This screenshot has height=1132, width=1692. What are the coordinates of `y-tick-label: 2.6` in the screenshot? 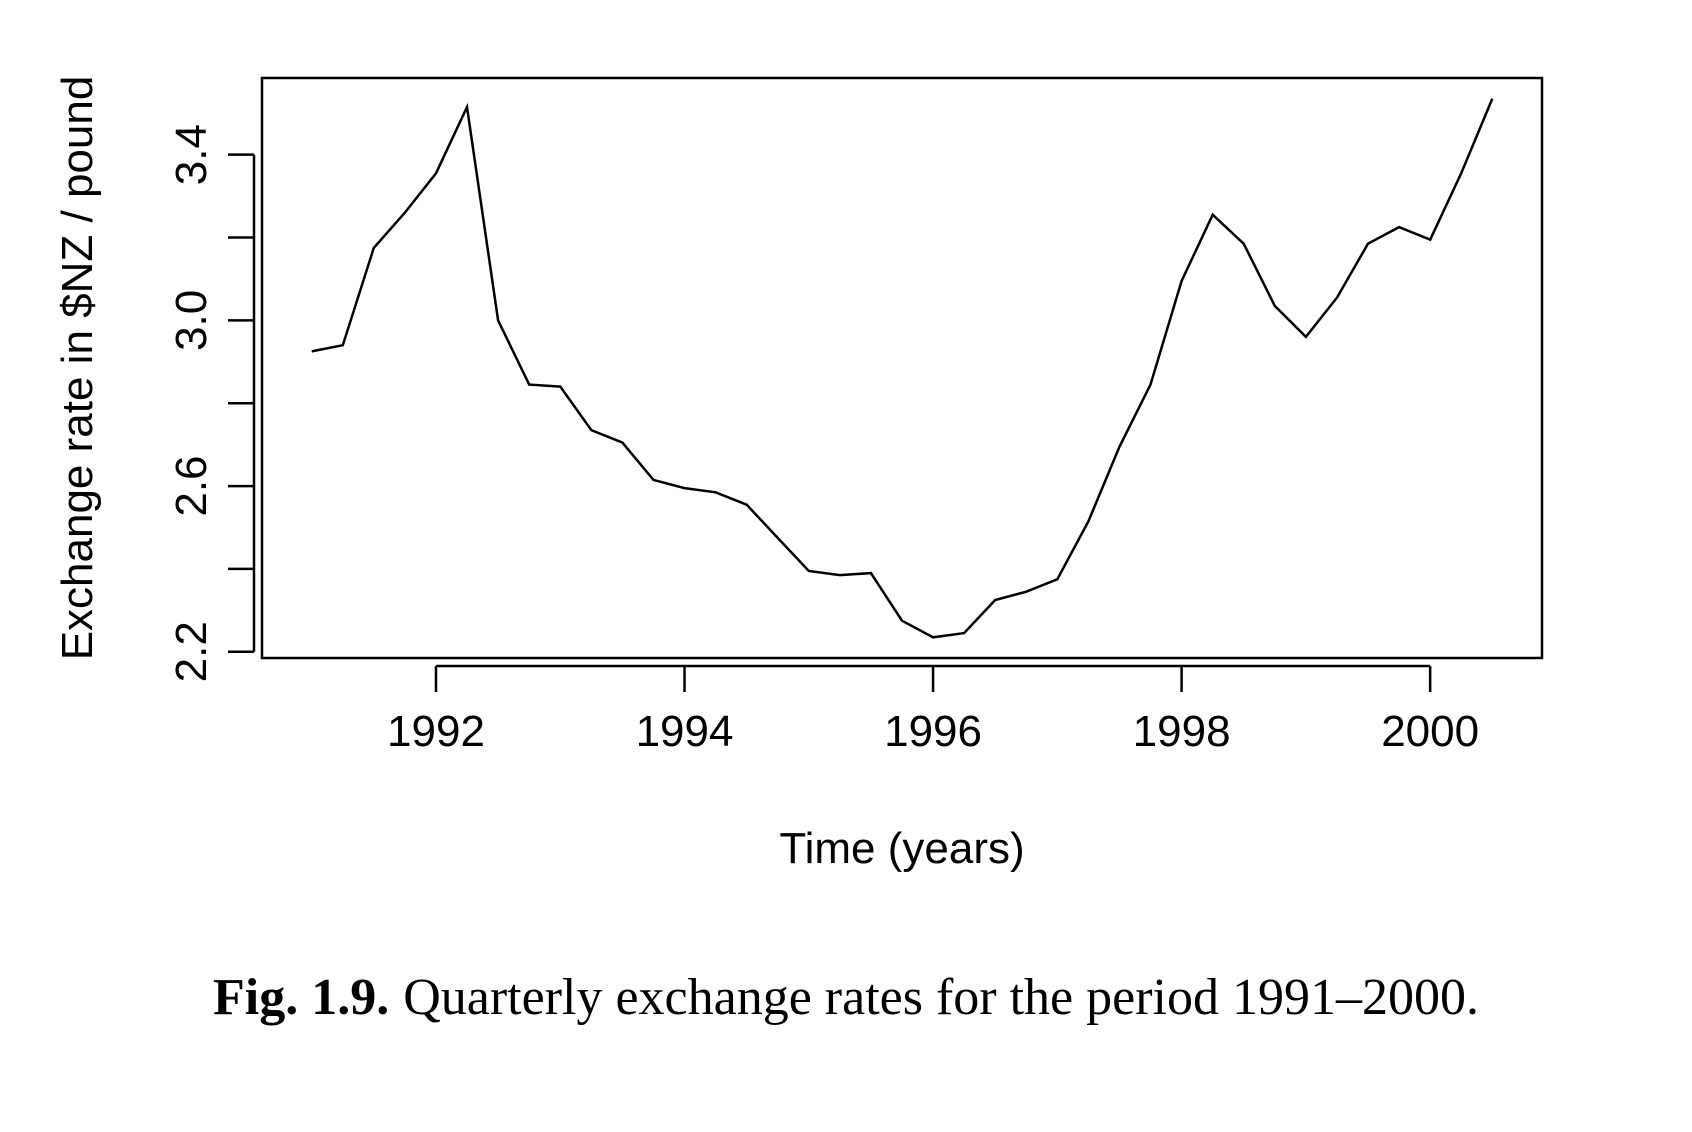 It's located at (191, 485).